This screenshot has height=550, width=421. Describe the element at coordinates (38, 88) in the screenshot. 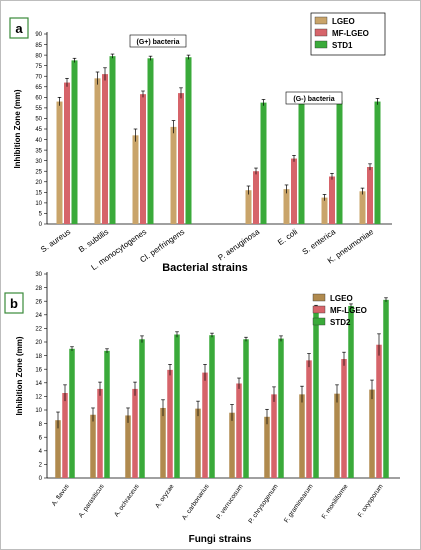

I see `y-tick-label: 65` at that location.